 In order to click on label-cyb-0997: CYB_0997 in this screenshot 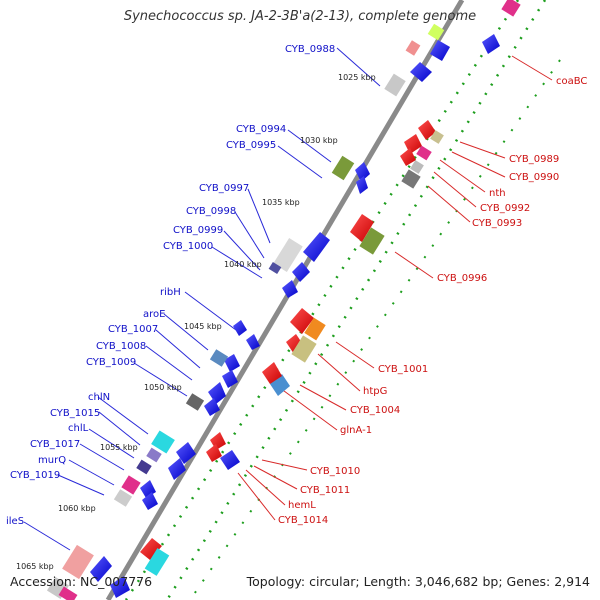, I will do `click(224, 188)`.